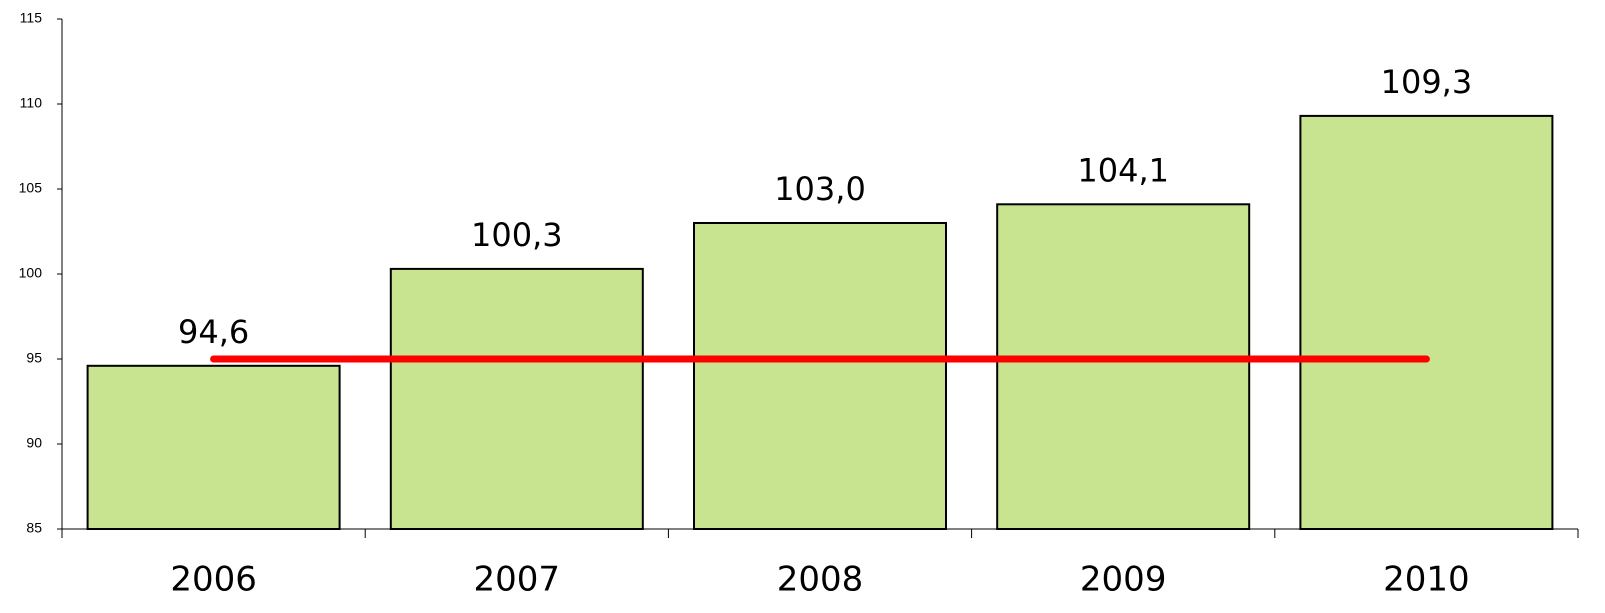 This screenshot has width=1605, height=613. I want to click on x-tick-label: 2010, so click(1426, 580).